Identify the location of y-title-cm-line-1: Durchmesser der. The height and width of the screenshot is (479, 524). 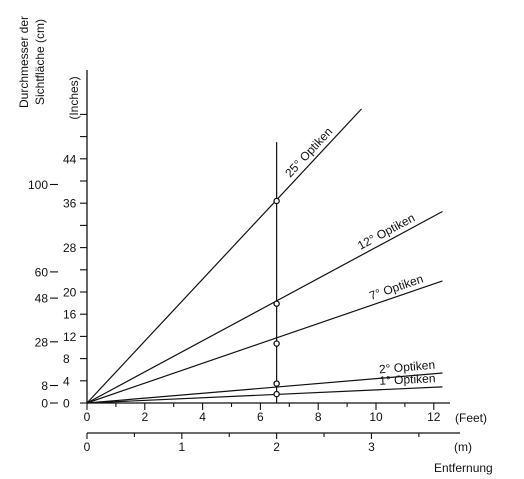
(24, 62).